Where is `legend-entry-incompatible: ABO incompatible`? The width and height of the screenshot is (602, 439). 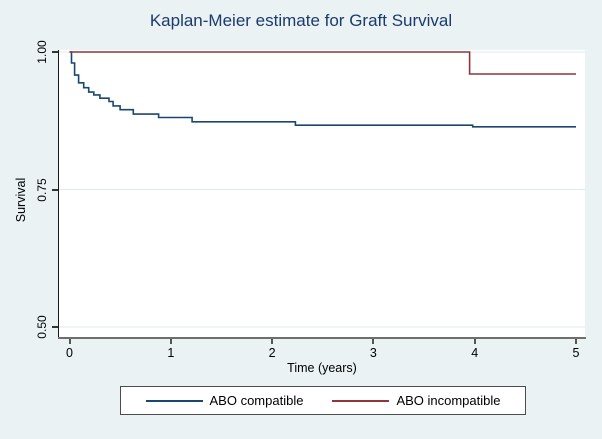 legend-entry-incompatible: ABO incompatible is located at coordinates (416, 400).